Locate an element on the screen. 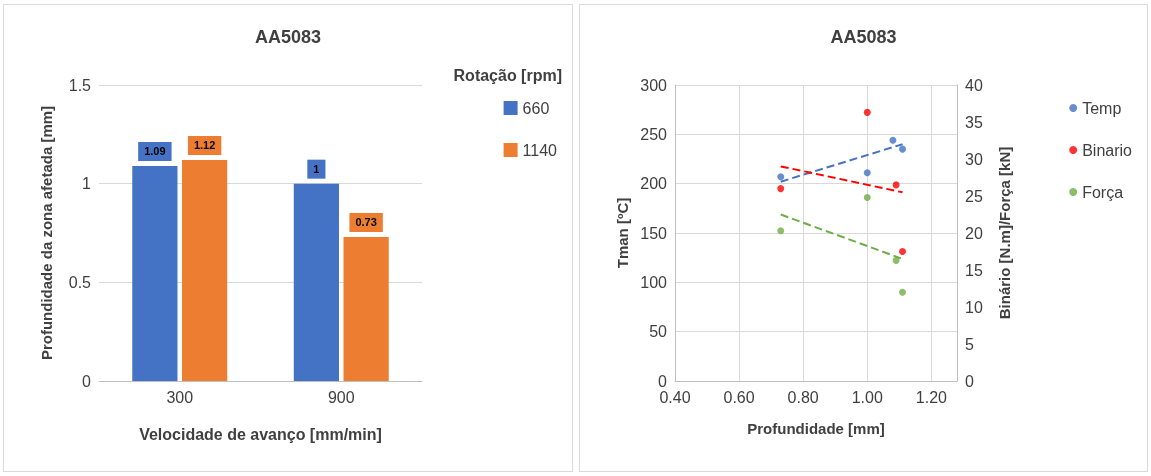 This screenshot has height=476, width=1151. y-tick-label: 1.5 is located at coordinates (80, 85).